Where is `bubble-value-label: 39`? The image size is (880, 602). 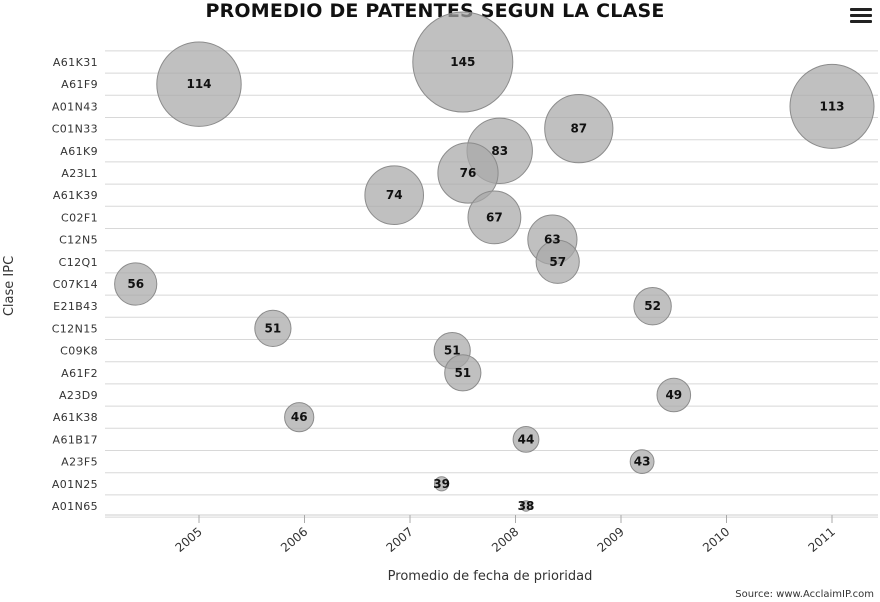
bubble-value-label: 39 is located at coordinates (441, 484).